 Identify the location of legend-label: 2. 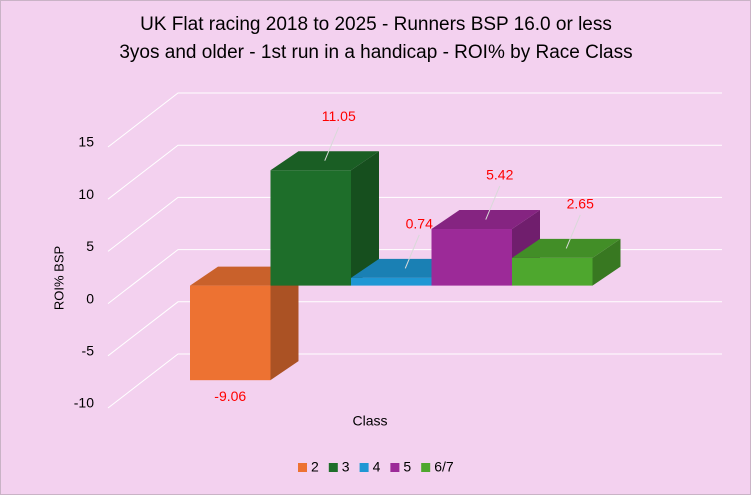
(315, 467).